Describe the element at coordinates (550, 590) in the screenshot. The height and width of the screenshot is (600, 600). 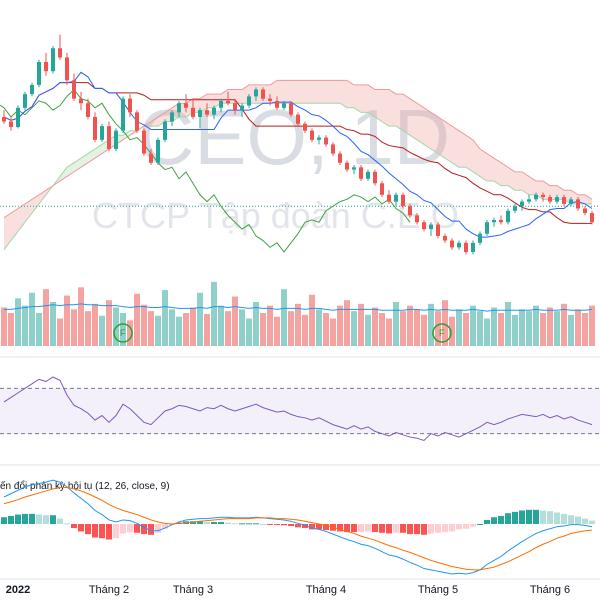
I see `time-axis-label: Tháng 6` at that location.